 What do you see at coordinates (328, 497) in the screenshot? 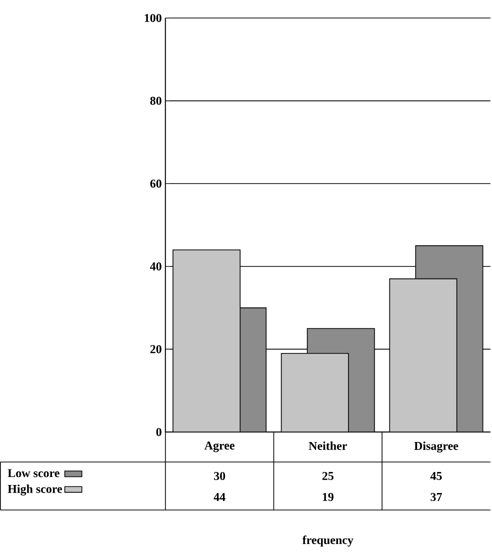
I see `data-label: 19` at bounding box center [328, 497].